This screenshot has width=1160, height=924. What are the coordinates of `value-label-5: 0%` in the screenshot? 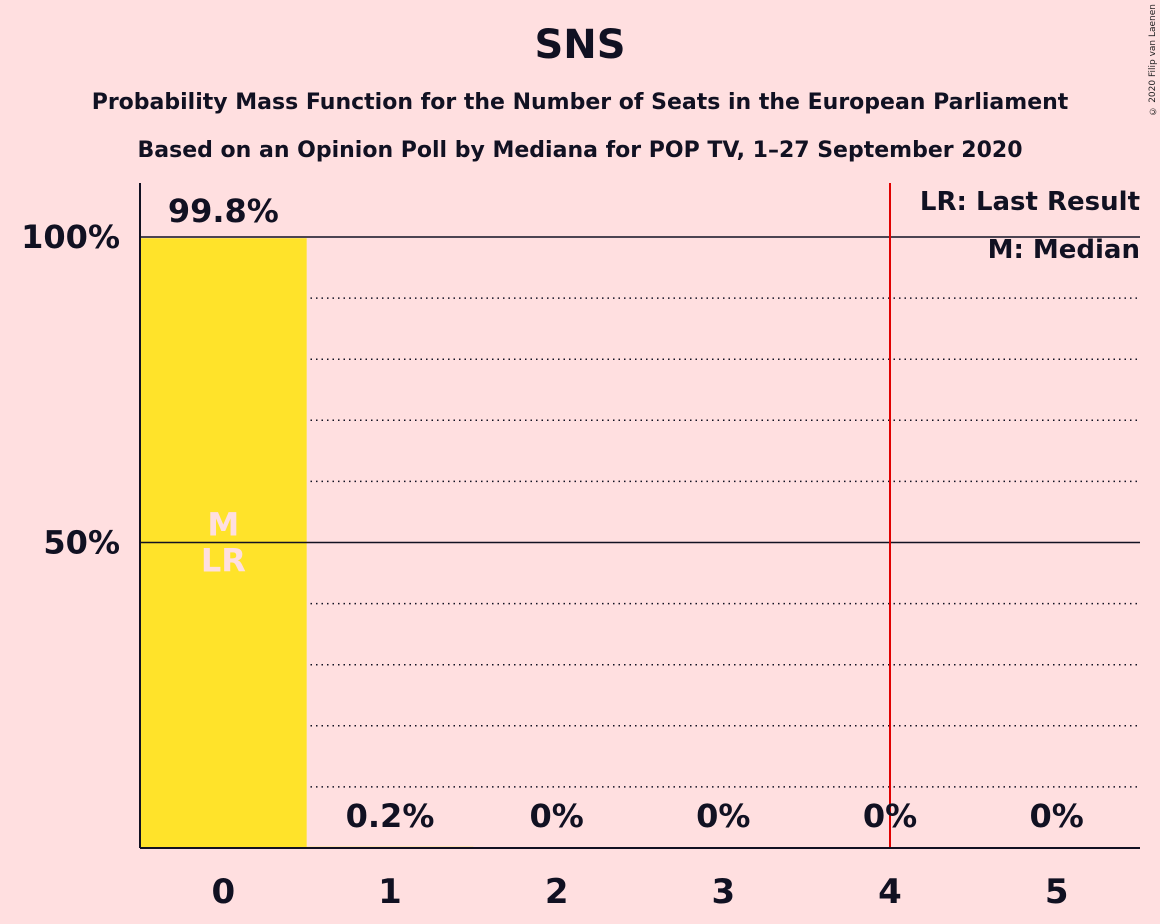 It's located at (1057, 816).